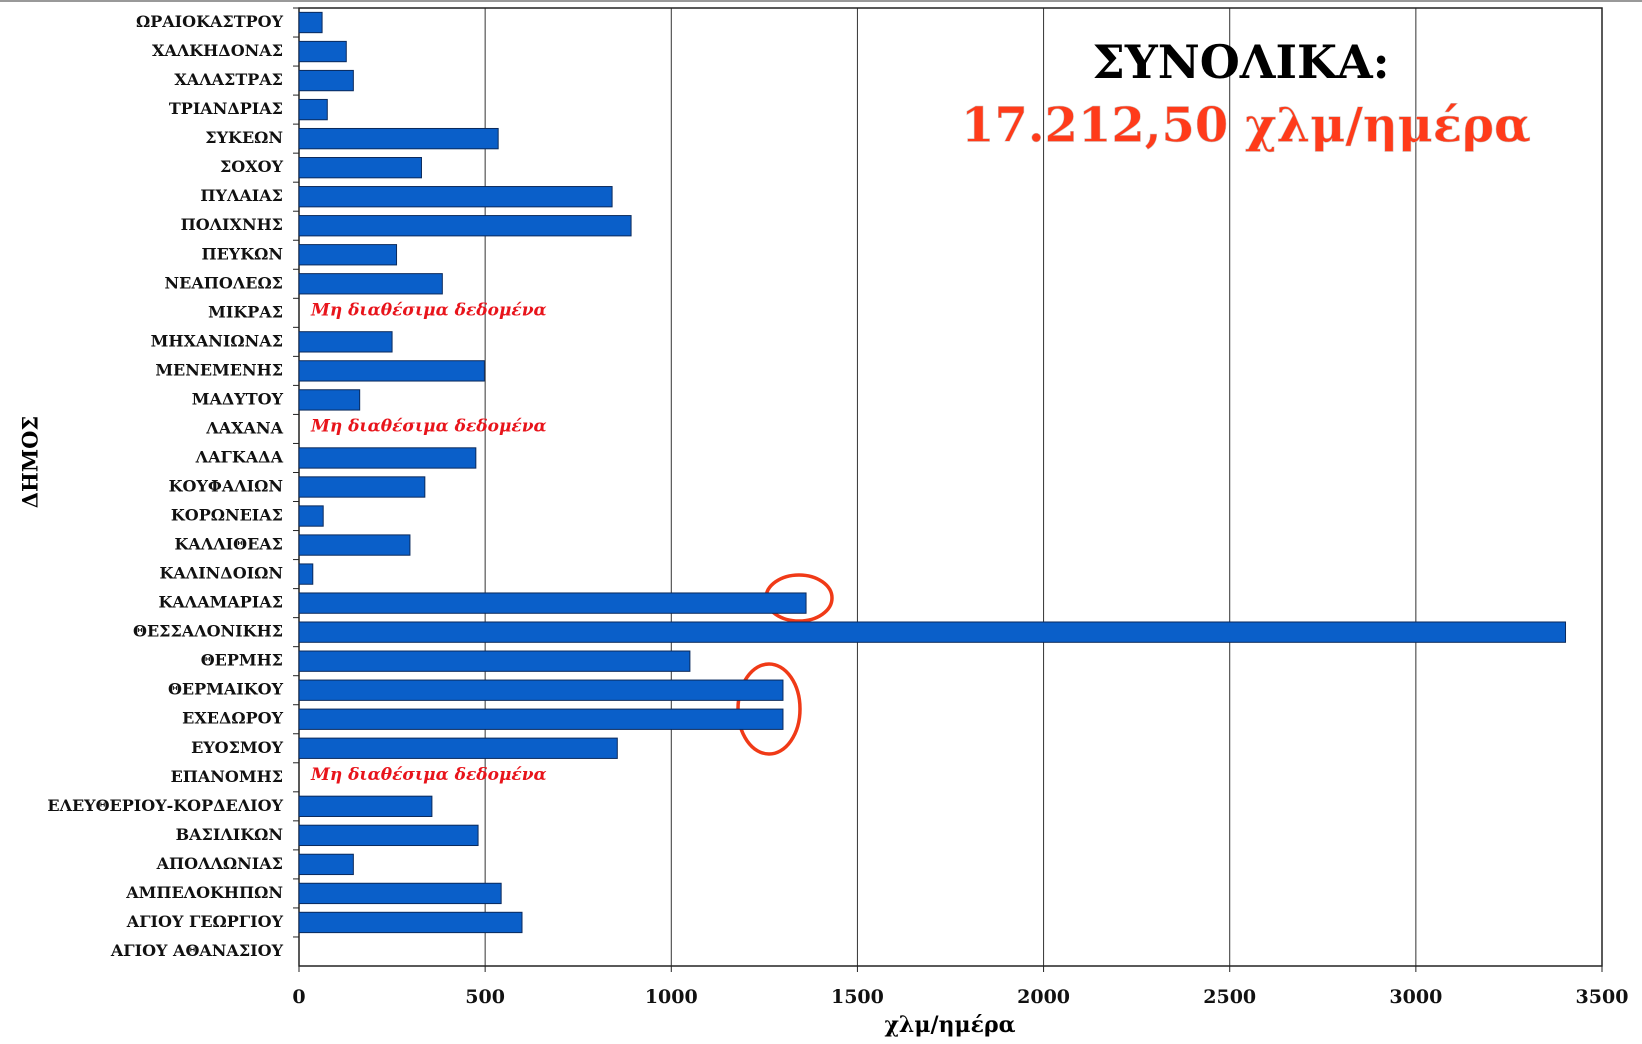 This screenshot has height=1044, width=1642. What do you see at coordinates (197, 950) in the screenshot?
I see `y-tick-label: ΑΓΙΟΥ ΑΘΑΝΑΣΙΟΥ` at bounding box center [197, 950].